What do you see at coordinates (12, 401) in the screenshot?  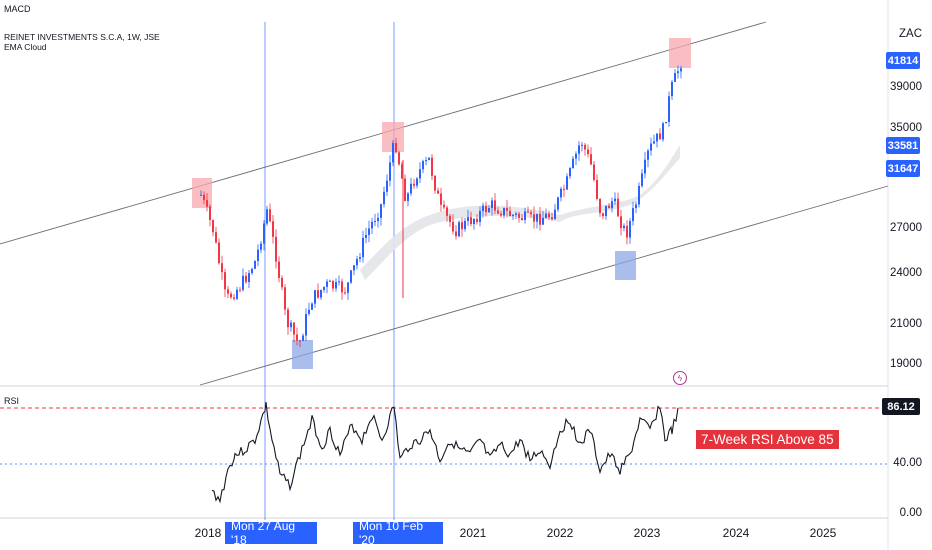 I see `rsi-label: RSI` at bounding box center [12, 401].